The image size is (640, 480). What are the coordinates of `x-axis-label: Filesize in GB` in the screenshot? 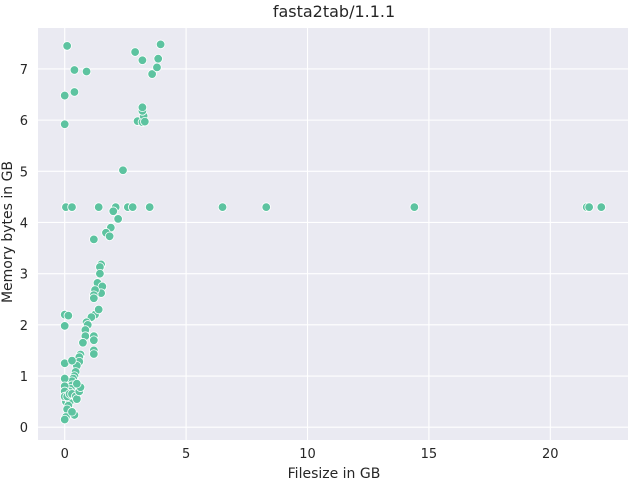 It's located at (334, 473).